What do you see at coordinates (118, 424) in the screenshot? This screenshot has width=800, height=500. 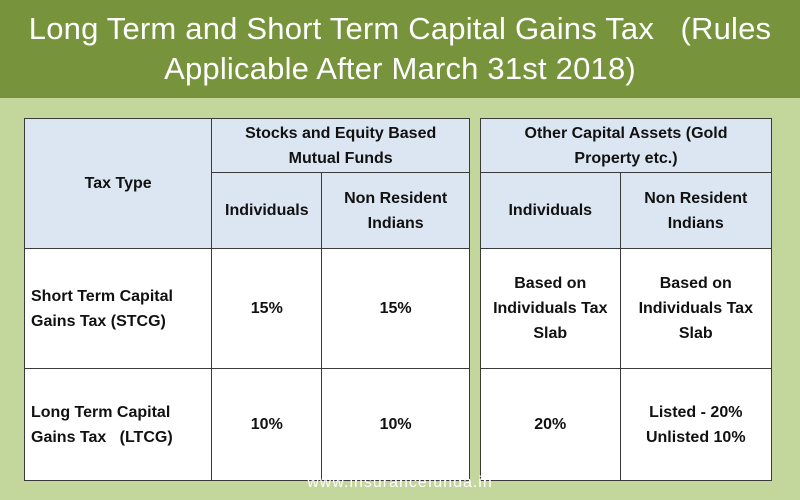 I see `row-label-ltcg: Long Term Capital Gains Tax (LTCG)` at bounding box center [118, 424].